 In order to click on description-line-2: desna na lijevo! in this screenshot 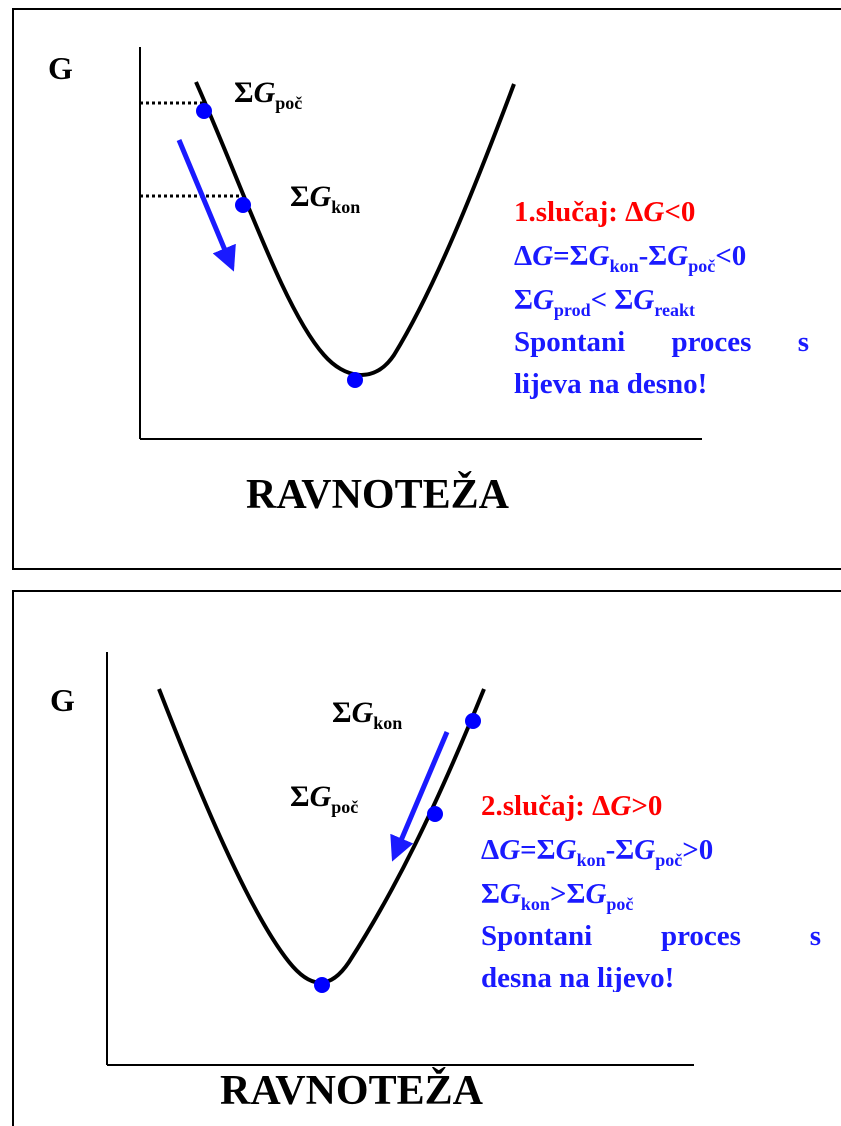, I will do `click(578, 978)`.